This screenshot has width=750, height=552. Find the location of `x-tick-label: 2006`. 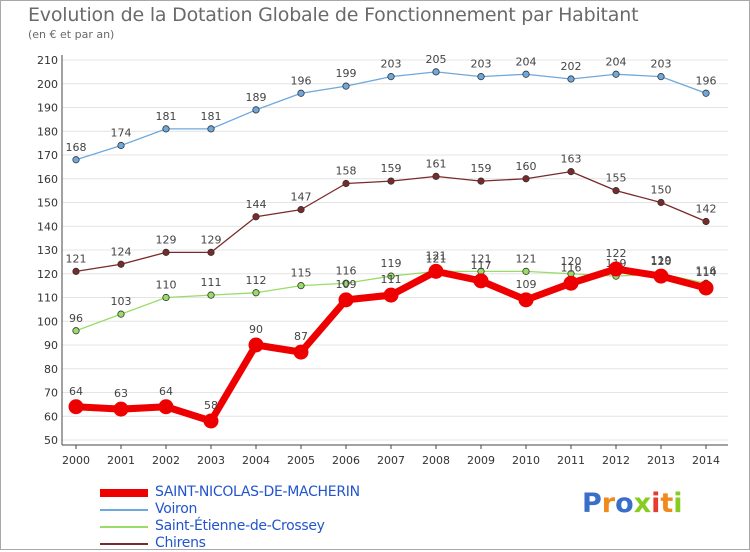

x-tick-label: 2006 is located at coordinates (346, 460).